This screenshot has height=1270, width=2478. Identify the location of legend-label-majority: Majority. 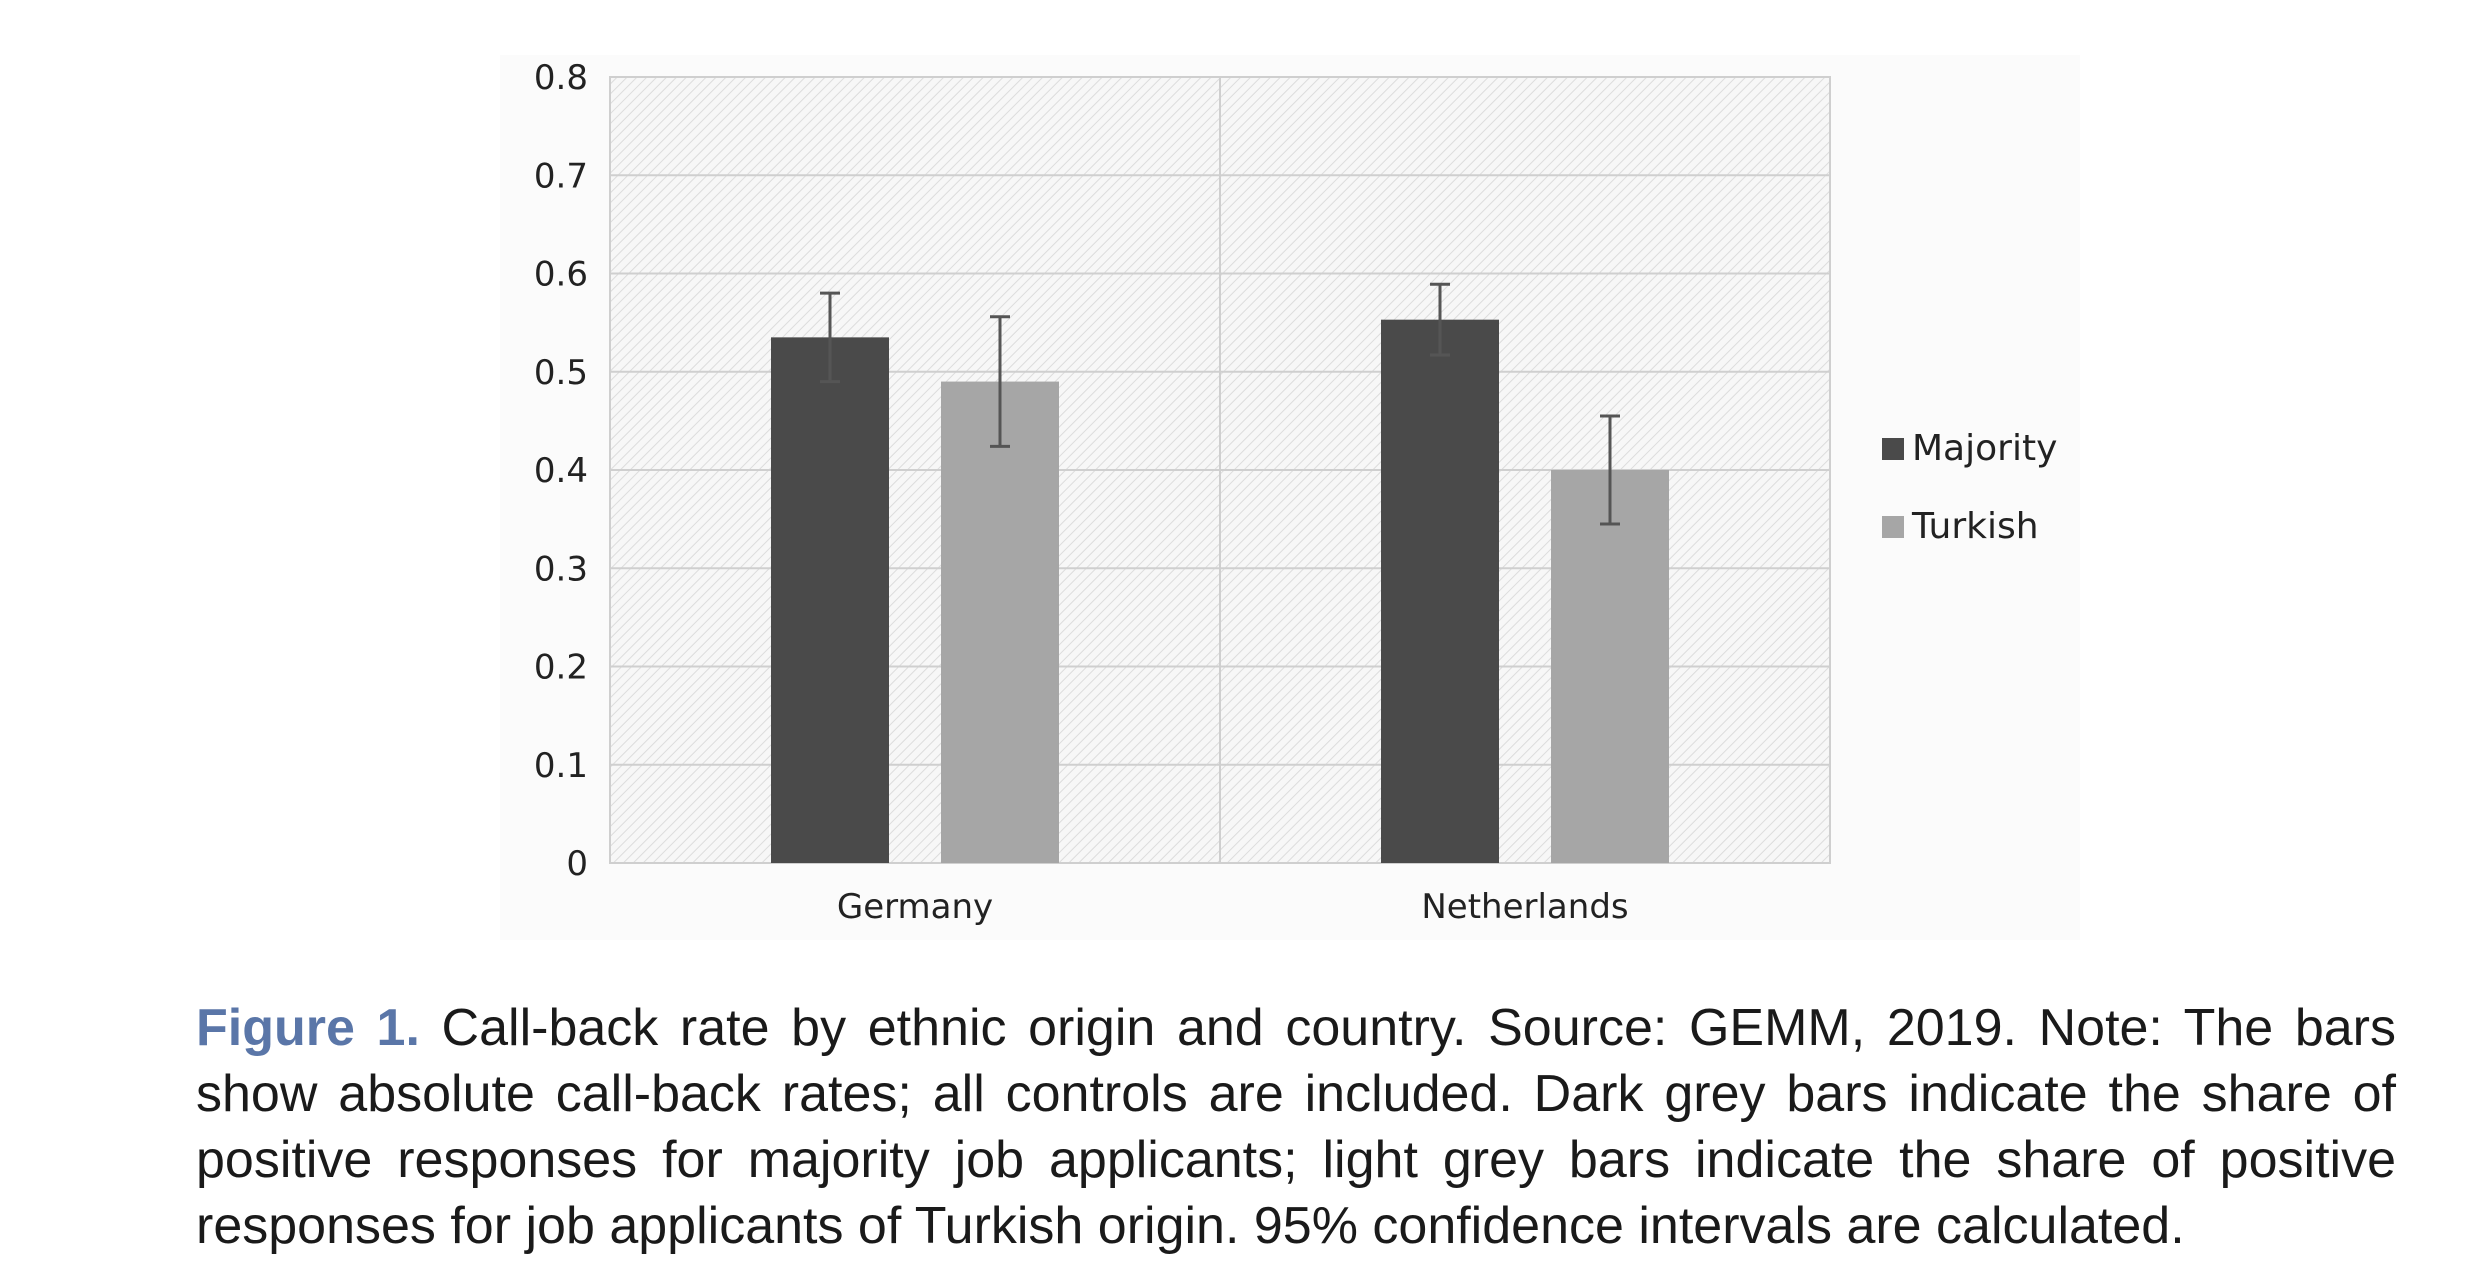
(1984, 448).